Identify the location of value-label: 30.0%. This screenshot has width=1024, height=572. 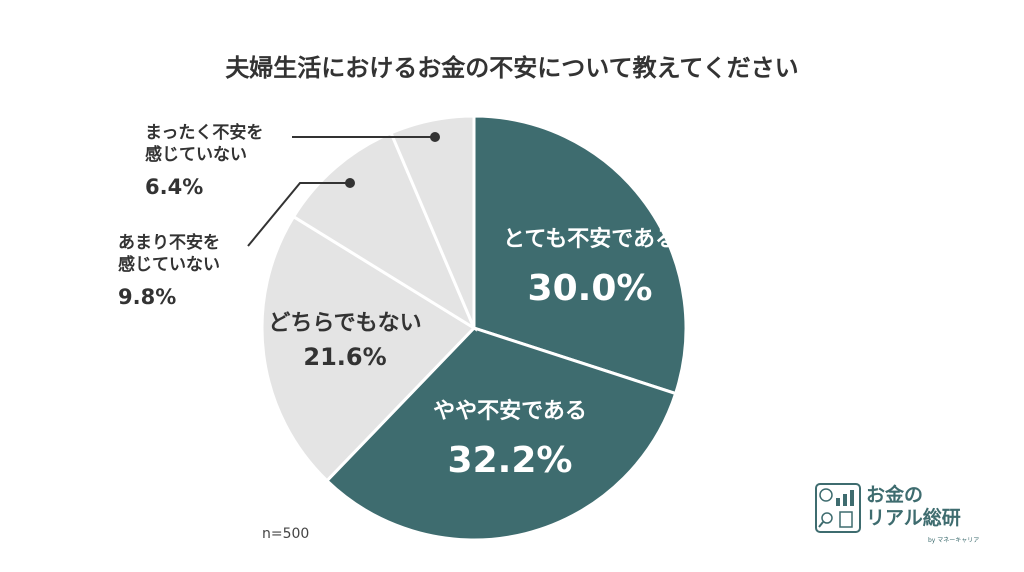
(590, 288).